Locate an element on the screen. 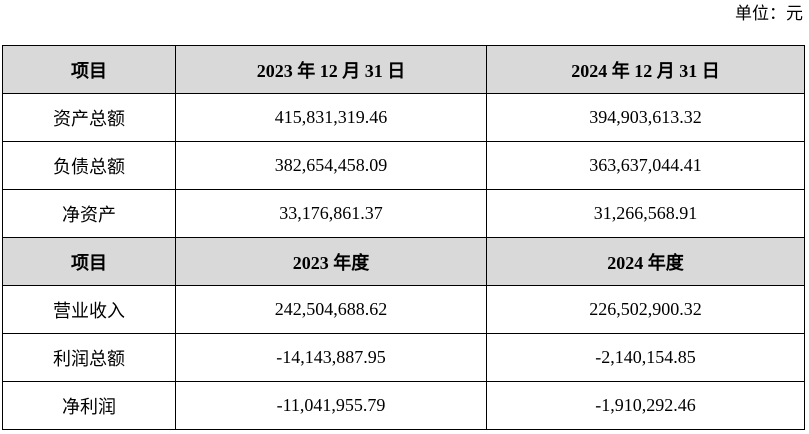 The width and height of the screenshot is (809, 434). table-header-row: 项目 2023 年度 2024 年度 is located at coordinates (403, 261).